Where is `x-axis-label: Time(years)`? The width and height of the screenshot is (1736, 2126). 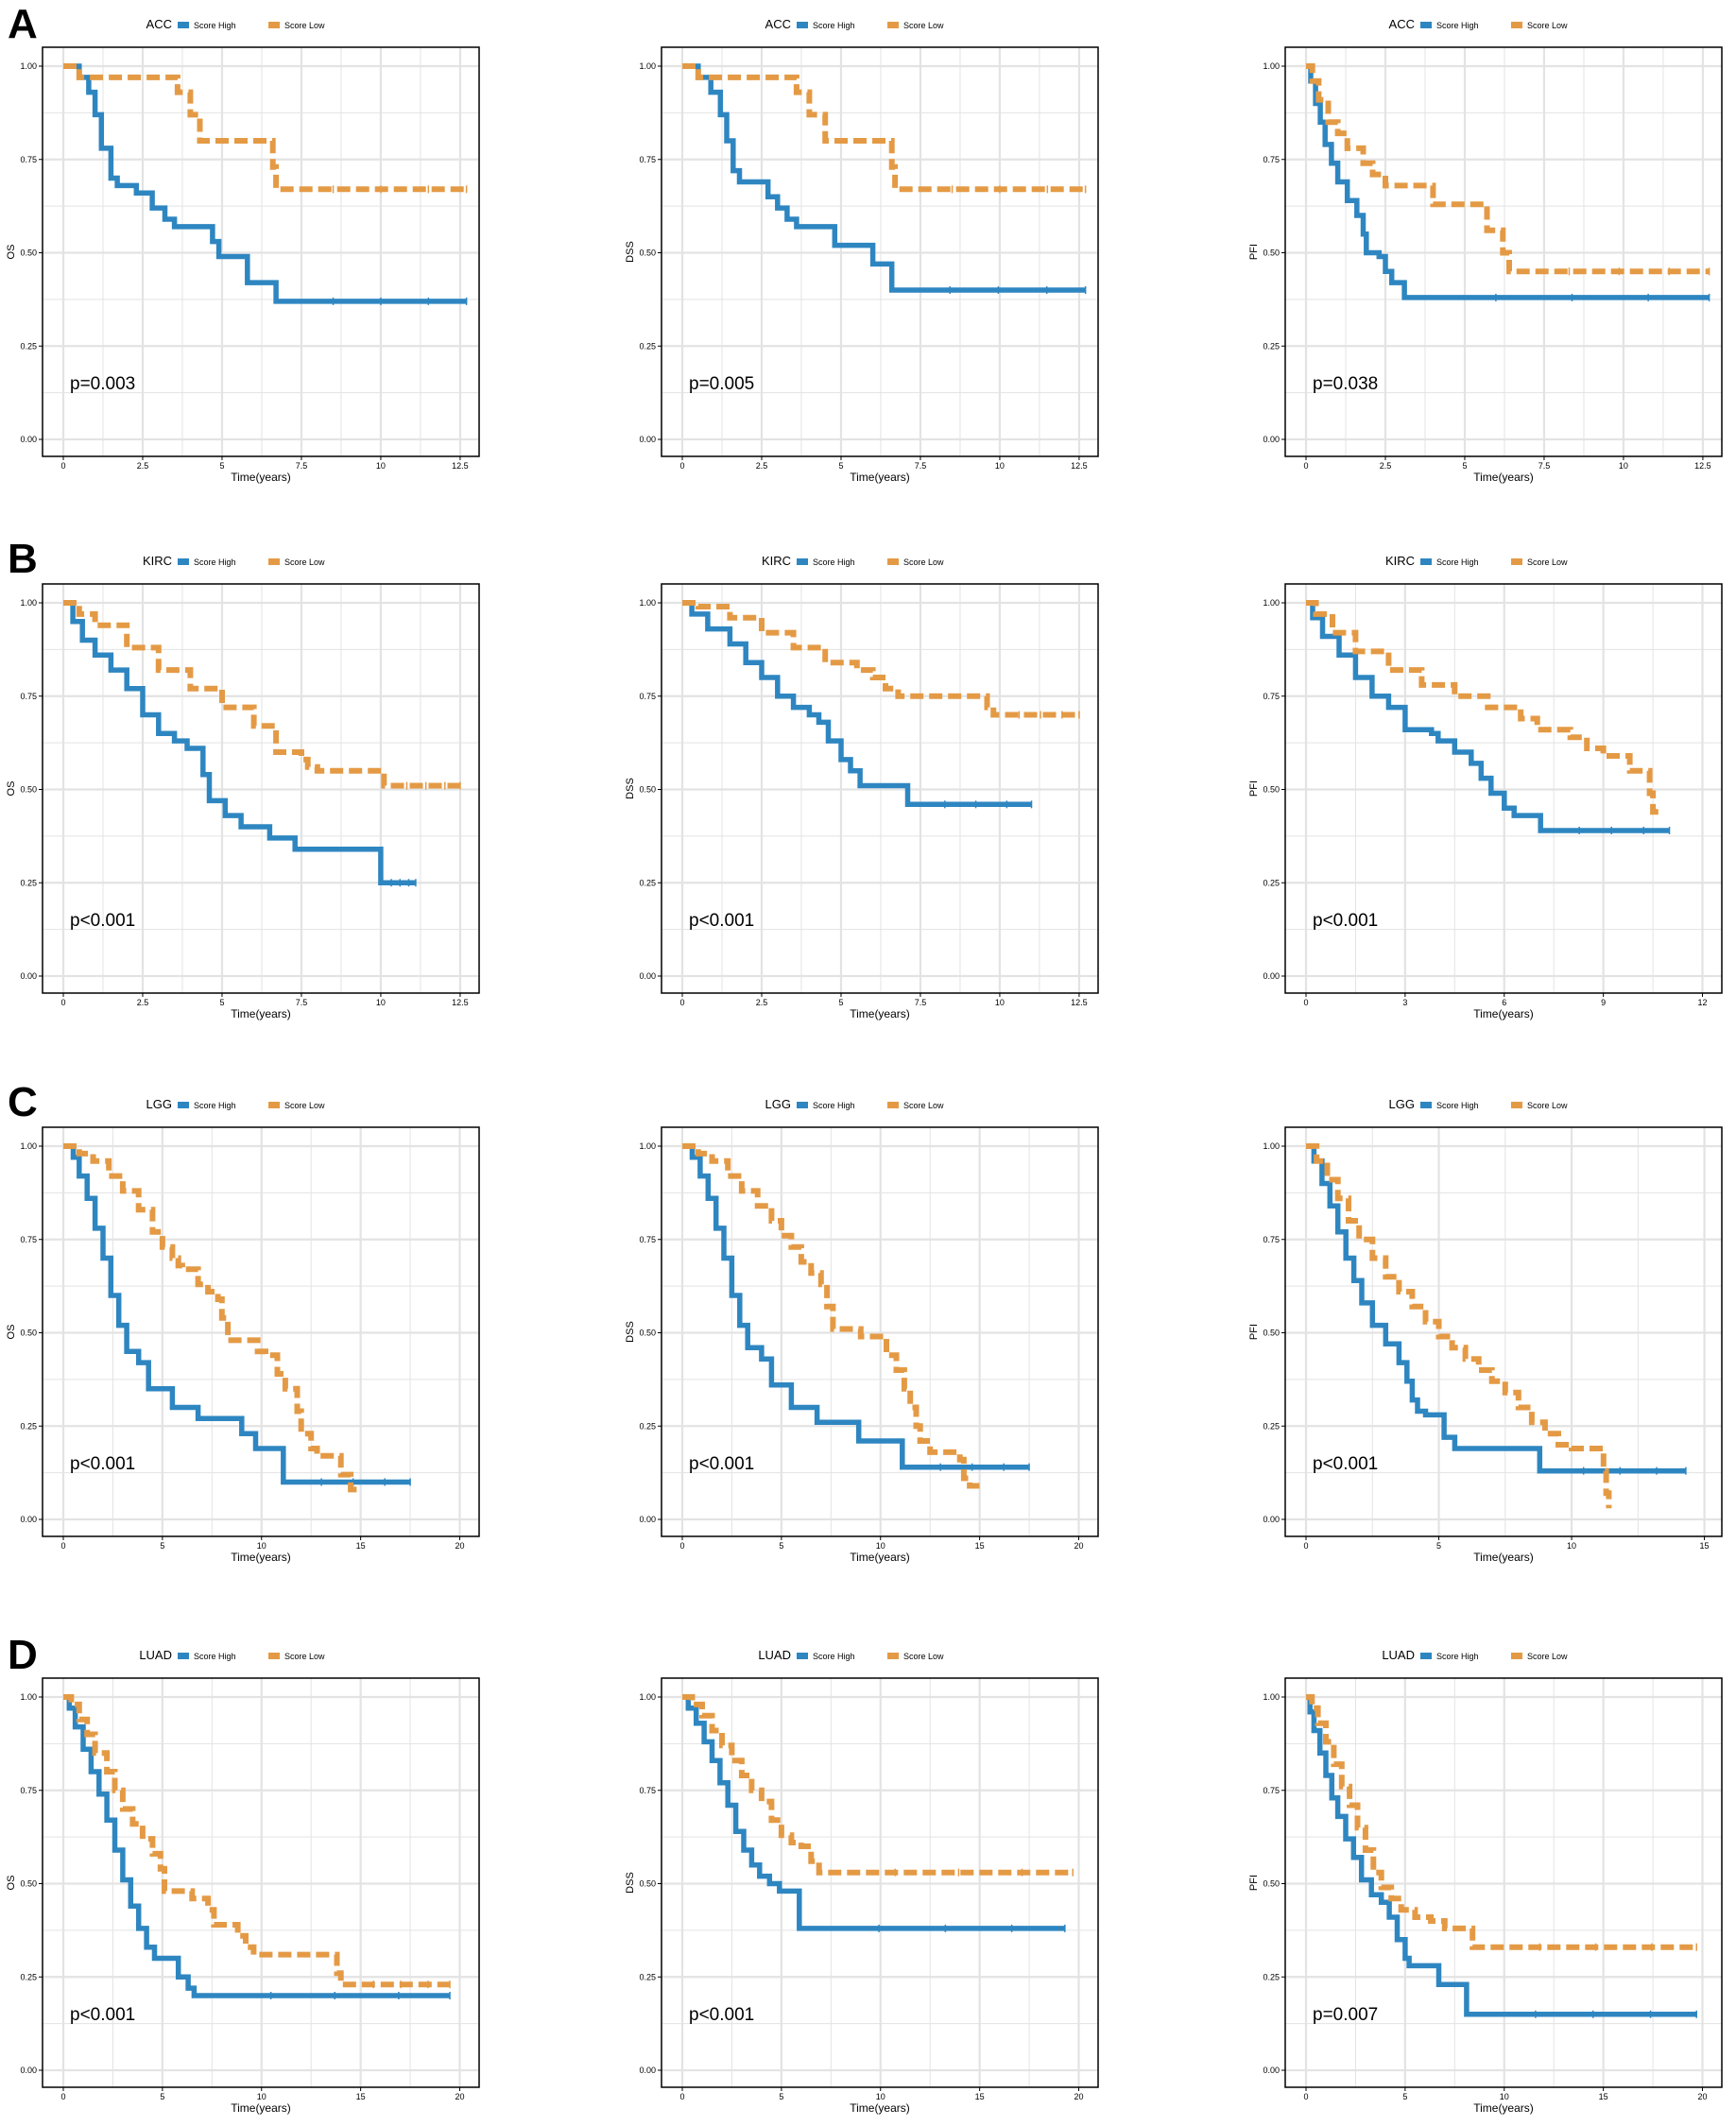
x-axis-label: Time(years) is located at coordinates (880, 477).